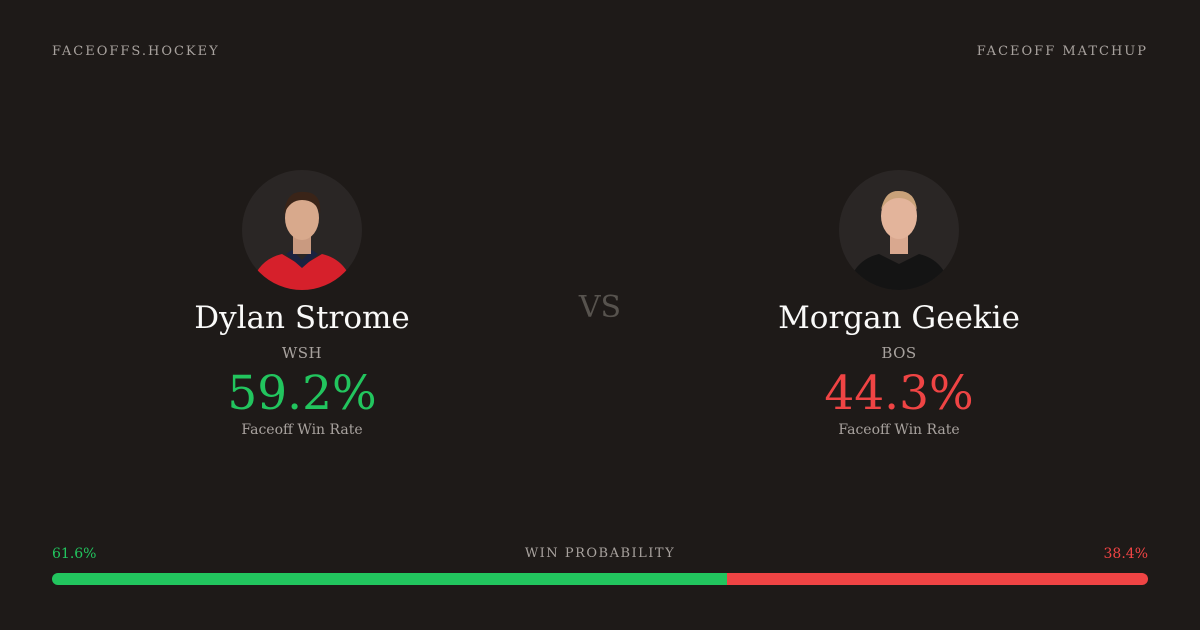 The height and width of the screenshot is (630, 1200). I want to click on win-probability-left: 61.6%, so click(74, 554).